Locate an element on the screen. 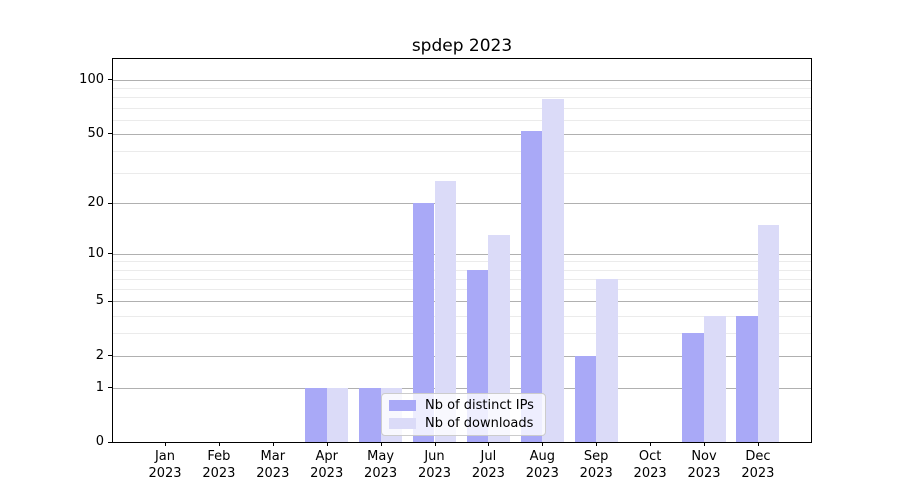  x-tick-dec is located at coordinates (758, 444).